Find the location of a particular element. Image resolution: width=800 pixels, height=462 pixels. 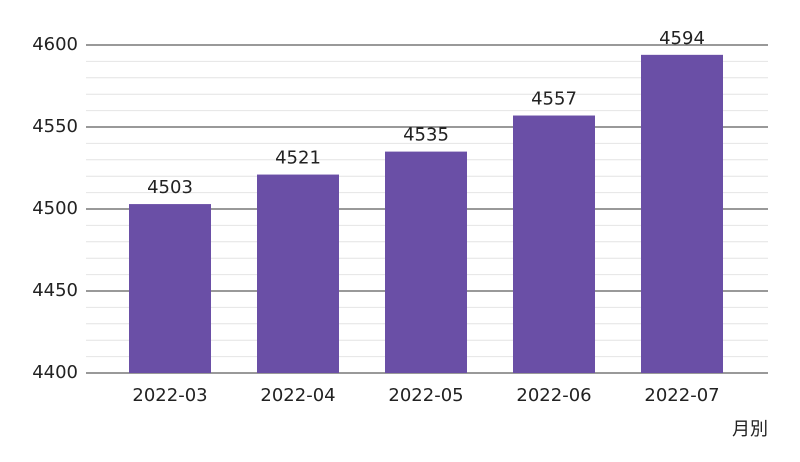

y-tick-label: 4600 is located at coordinates (55, 44).